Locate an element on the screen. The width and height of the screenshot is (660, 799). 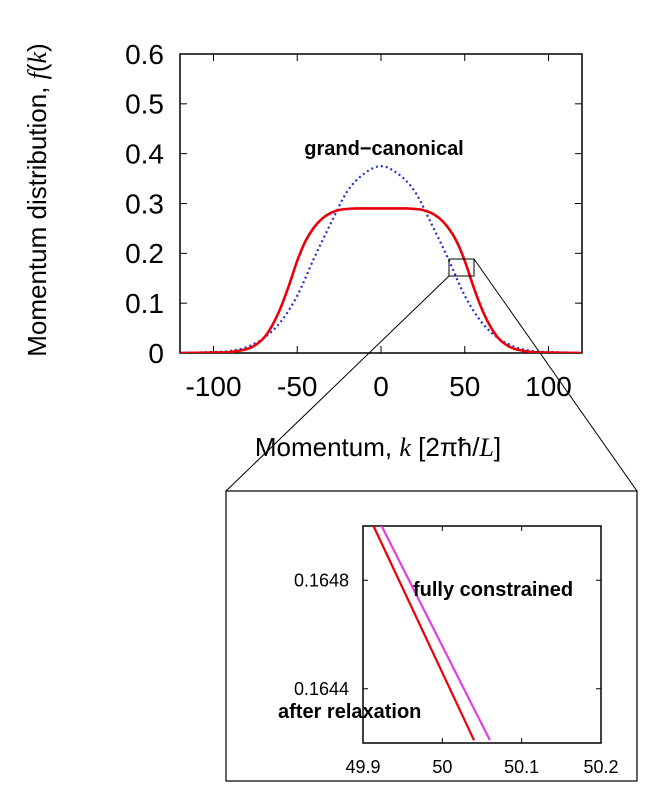
inset-x-ticks: 49.9 50 50.1 50.2 is located at coordinates (482, 651).